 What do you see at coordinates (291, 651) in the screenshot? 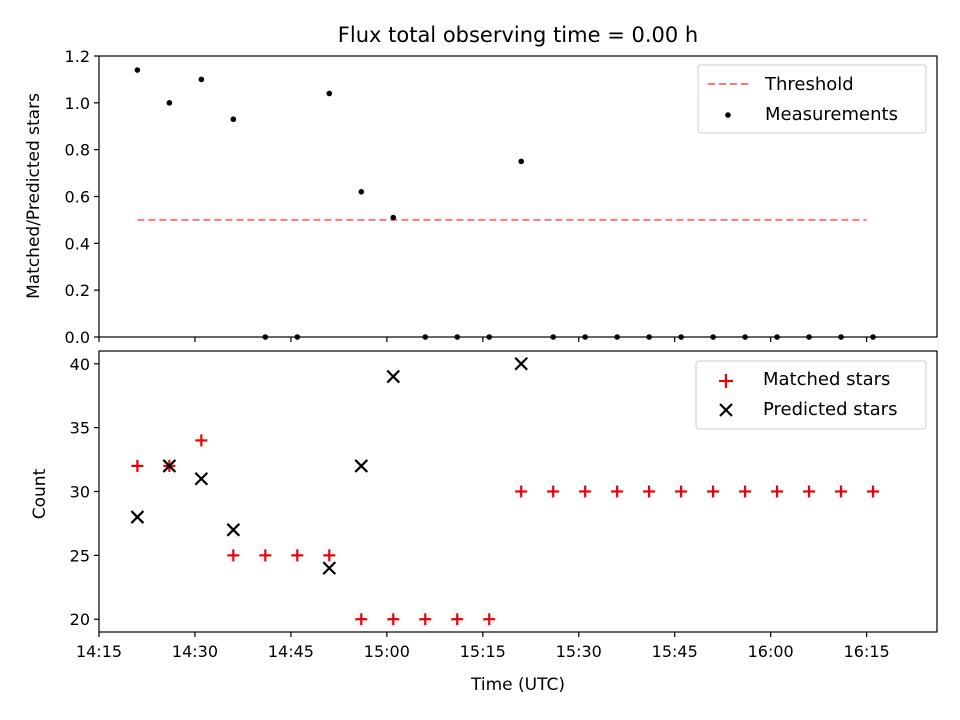
I see `x-tick-label: 14:45` at bounding box center [291, 651].